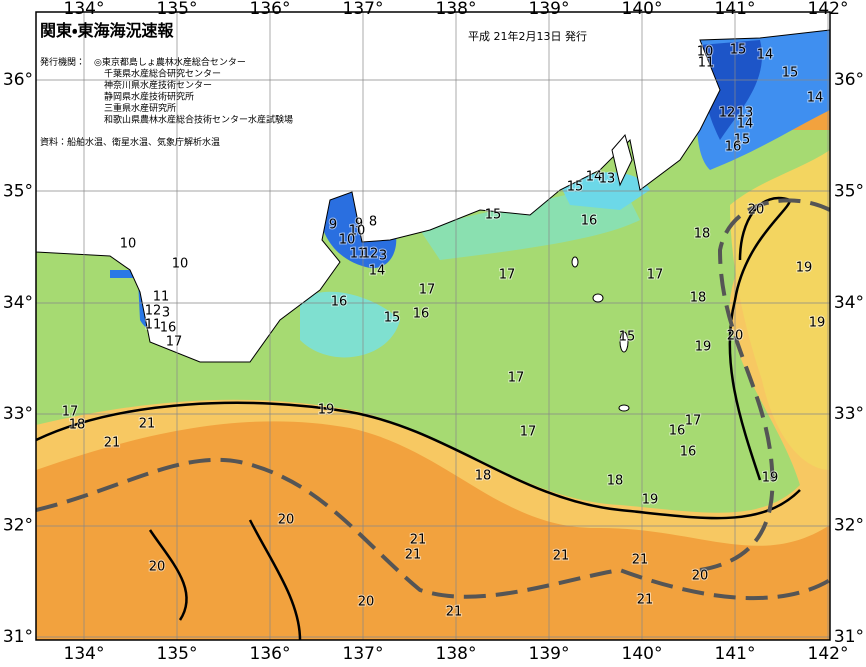 Image resolution: width=866 pixels, height=667 pixels. I want to click on lat-label-left: 31°, so click(18, 637).